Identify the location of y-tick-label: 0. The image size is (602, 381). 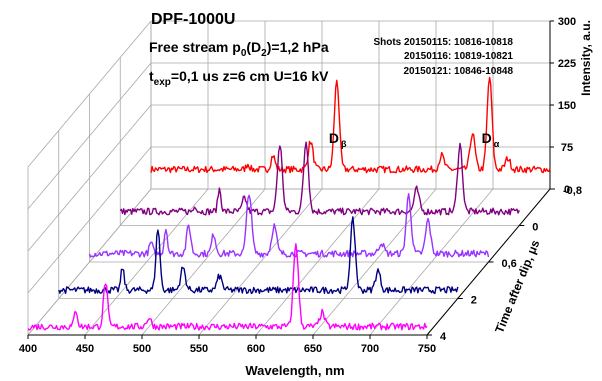
(535, 228).